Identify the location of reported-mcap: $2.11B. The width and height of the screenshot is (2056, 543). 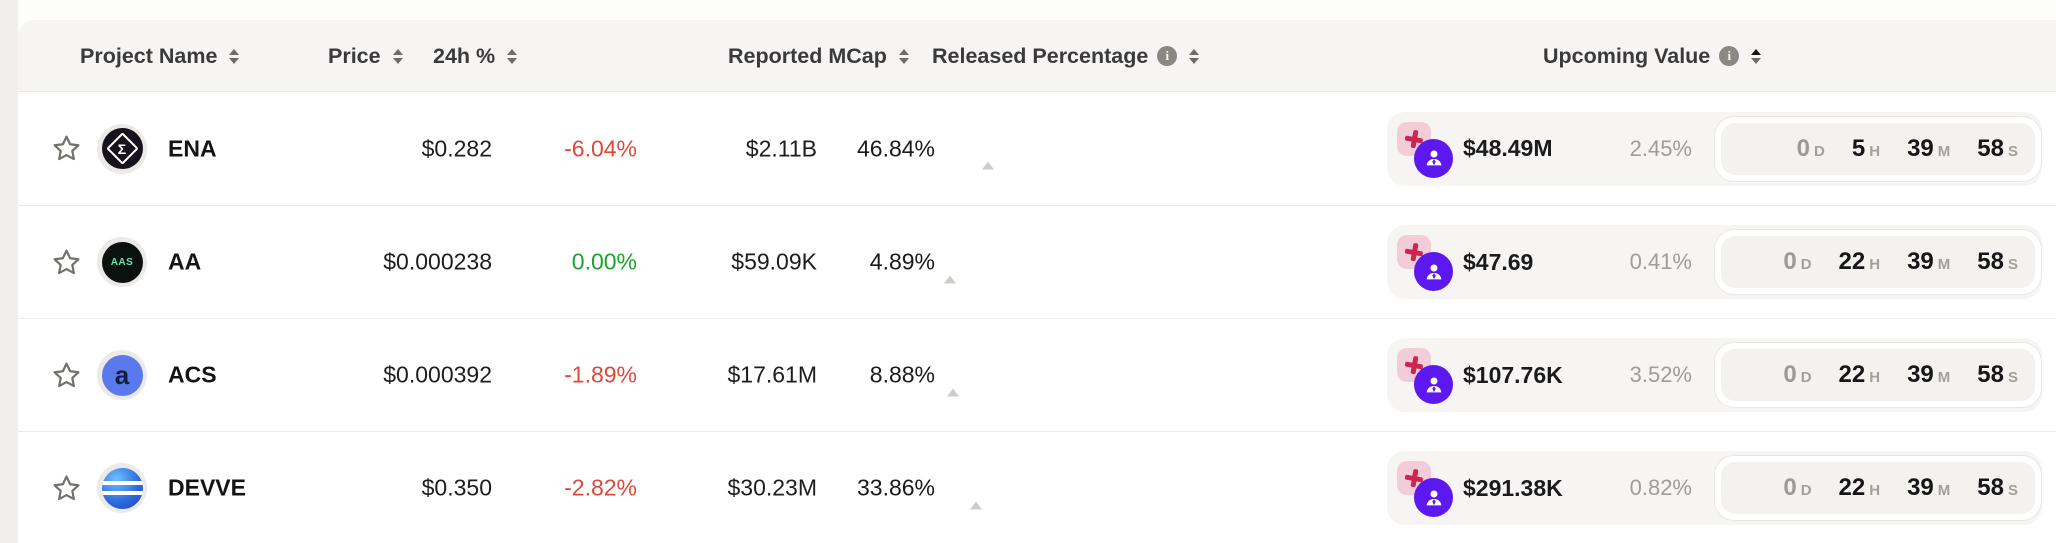
(781, 148).